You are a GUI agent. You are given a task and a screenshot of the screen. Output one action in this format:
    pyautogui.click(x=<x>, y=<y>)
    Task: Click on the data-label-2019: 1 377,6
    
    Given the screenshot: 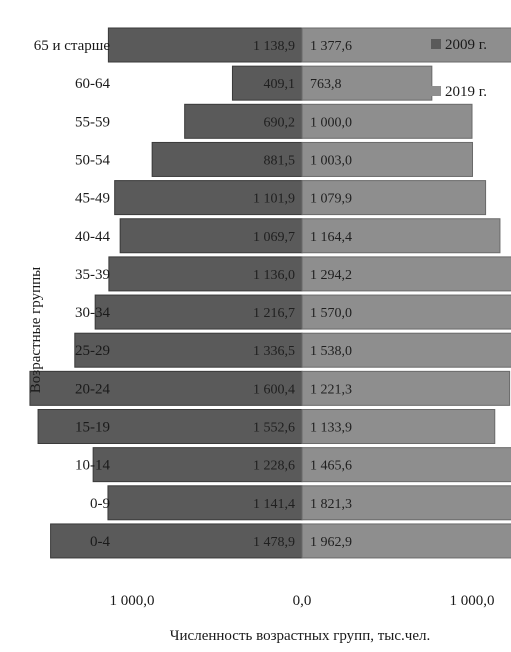 What is the action you would take?
    pyautogui.click(x=331, y=46)
    